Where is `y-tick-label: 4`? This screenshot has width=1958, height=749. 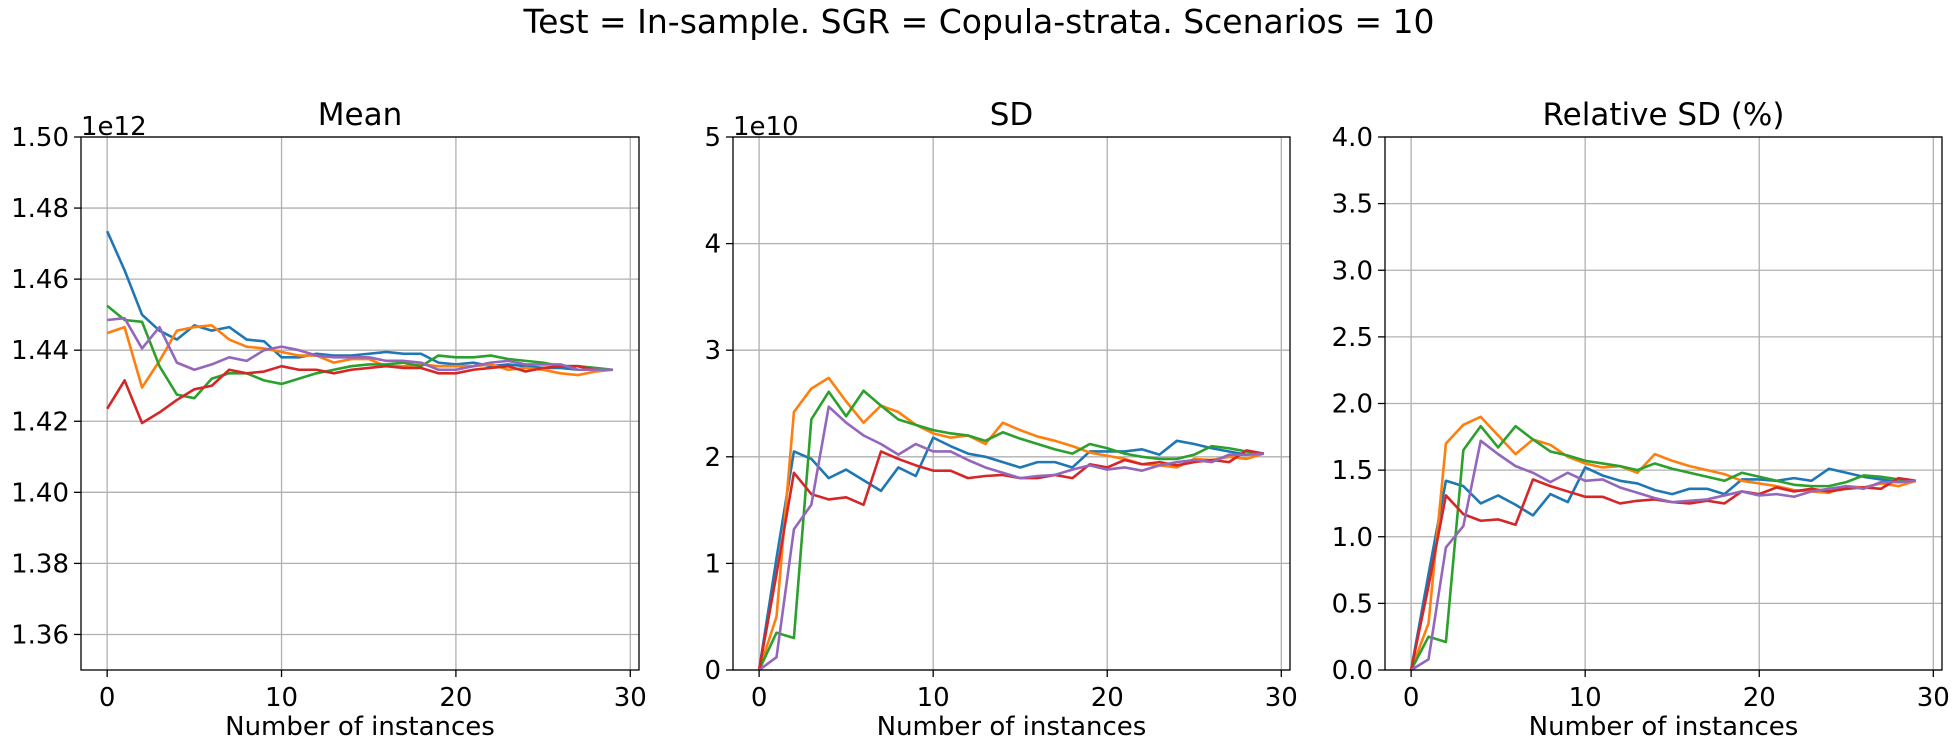
y-tick-label: 4 is located at coordinates (712, 245).